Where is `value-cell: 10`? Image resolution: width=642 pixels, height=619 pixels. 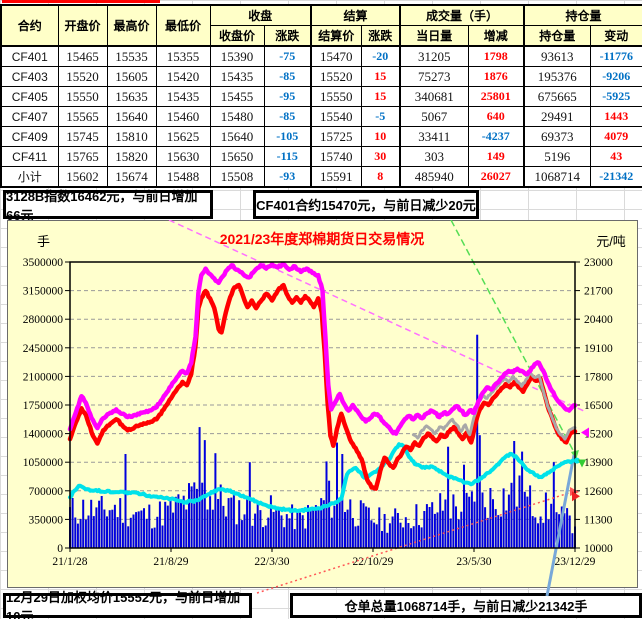
value-cell: 10 is located at coordinates (380, 136).